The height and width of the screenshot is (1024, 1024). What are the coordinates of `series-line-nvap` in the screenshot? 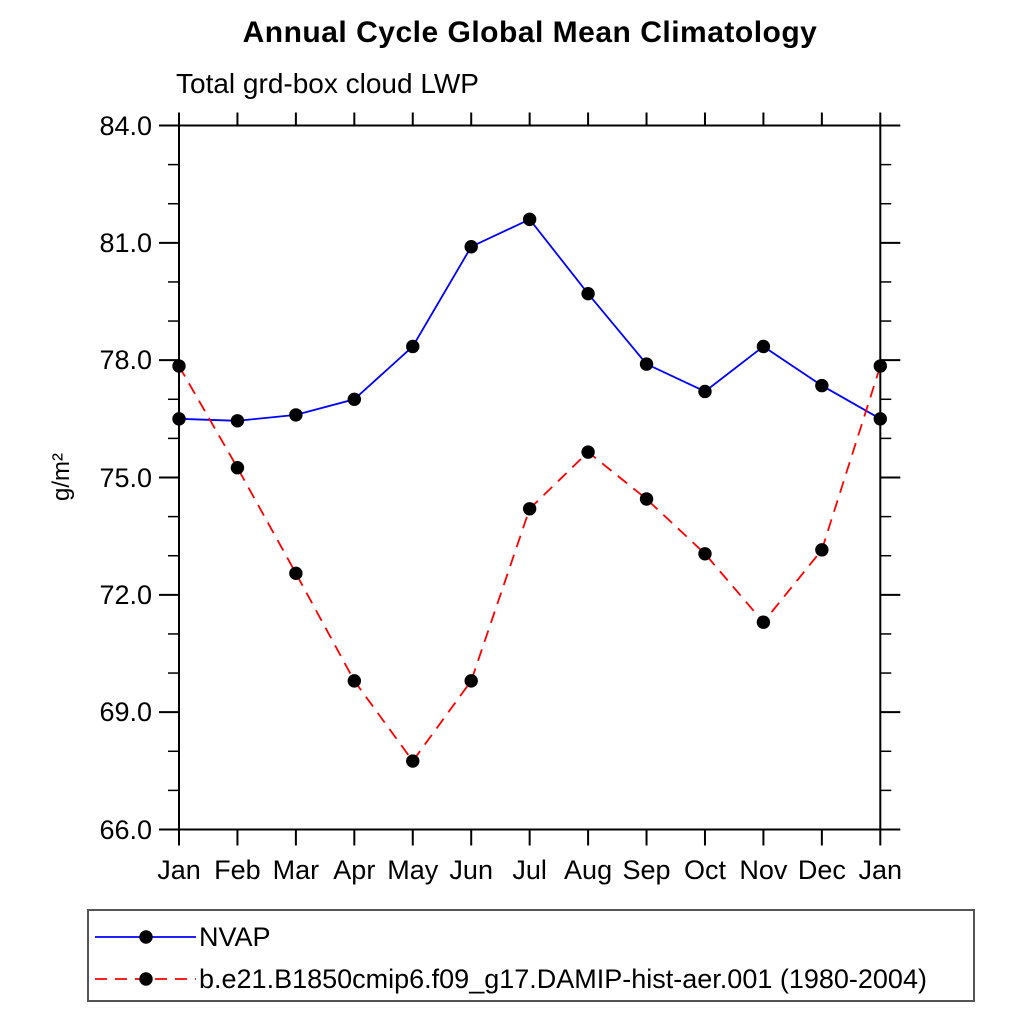 It's located at (529, 320).